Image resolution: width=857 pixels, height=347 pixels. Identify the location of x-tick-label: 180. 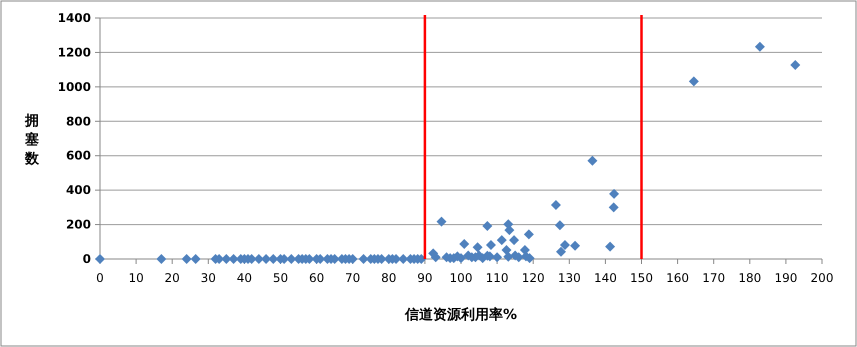
(750, 278).